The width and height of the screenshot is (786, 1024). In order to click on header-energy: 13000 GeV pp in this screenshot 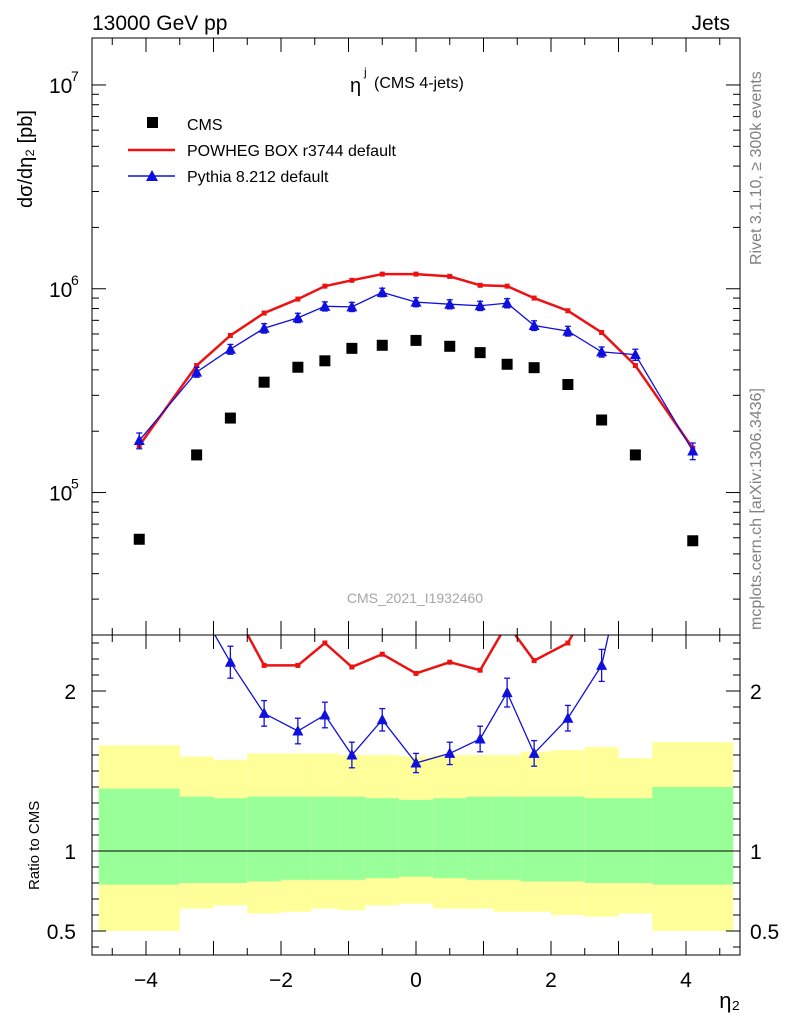, I will do `click(159, 23)`.